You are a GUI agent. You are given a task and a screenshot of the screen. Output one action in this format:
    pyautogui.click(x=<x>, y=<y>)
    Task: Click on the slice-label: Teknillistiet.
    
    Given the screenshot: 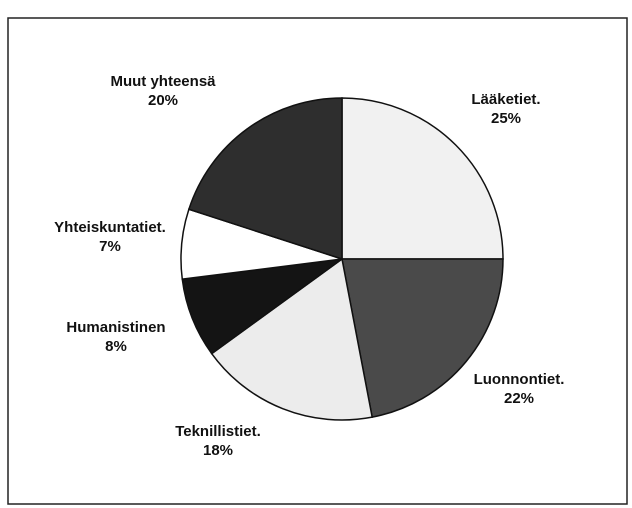 What is the action you would take?
    pyautogui.click(x=218, y=431)
    